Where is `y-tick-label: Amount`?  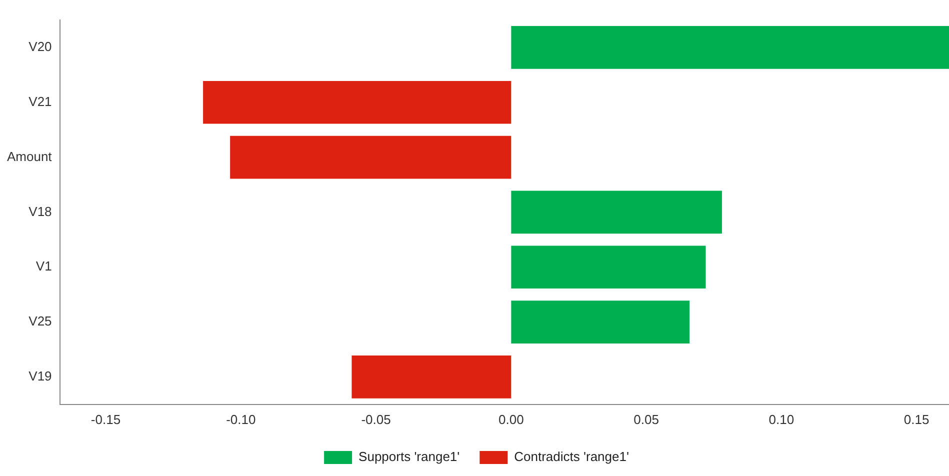 y-tick-label: Amount is located at coordinates (29, 156).